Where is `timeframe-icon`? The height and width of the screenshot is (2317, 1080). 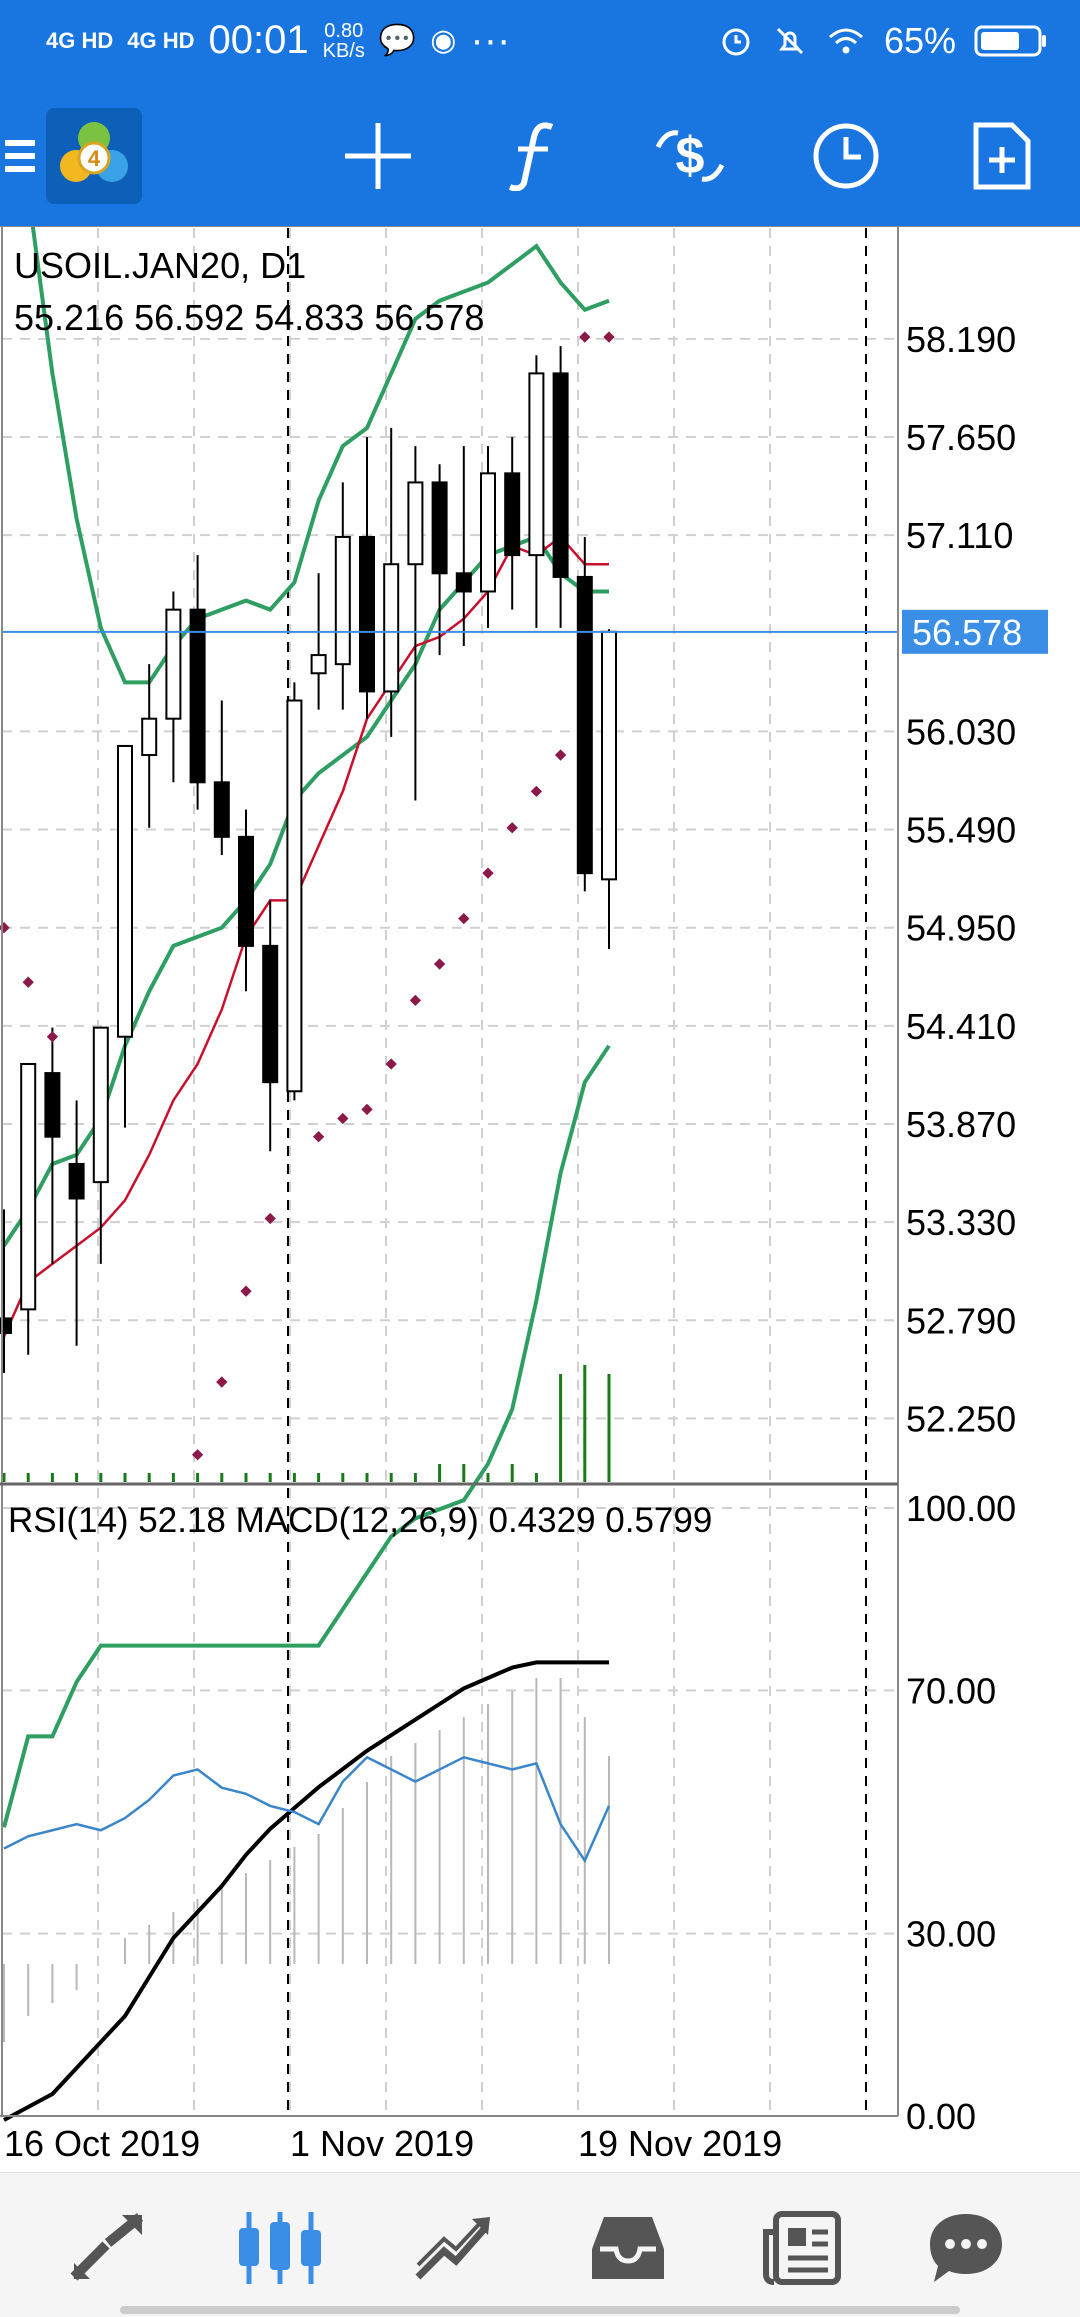 timeframe-icon is located at coordinates (846, 156).